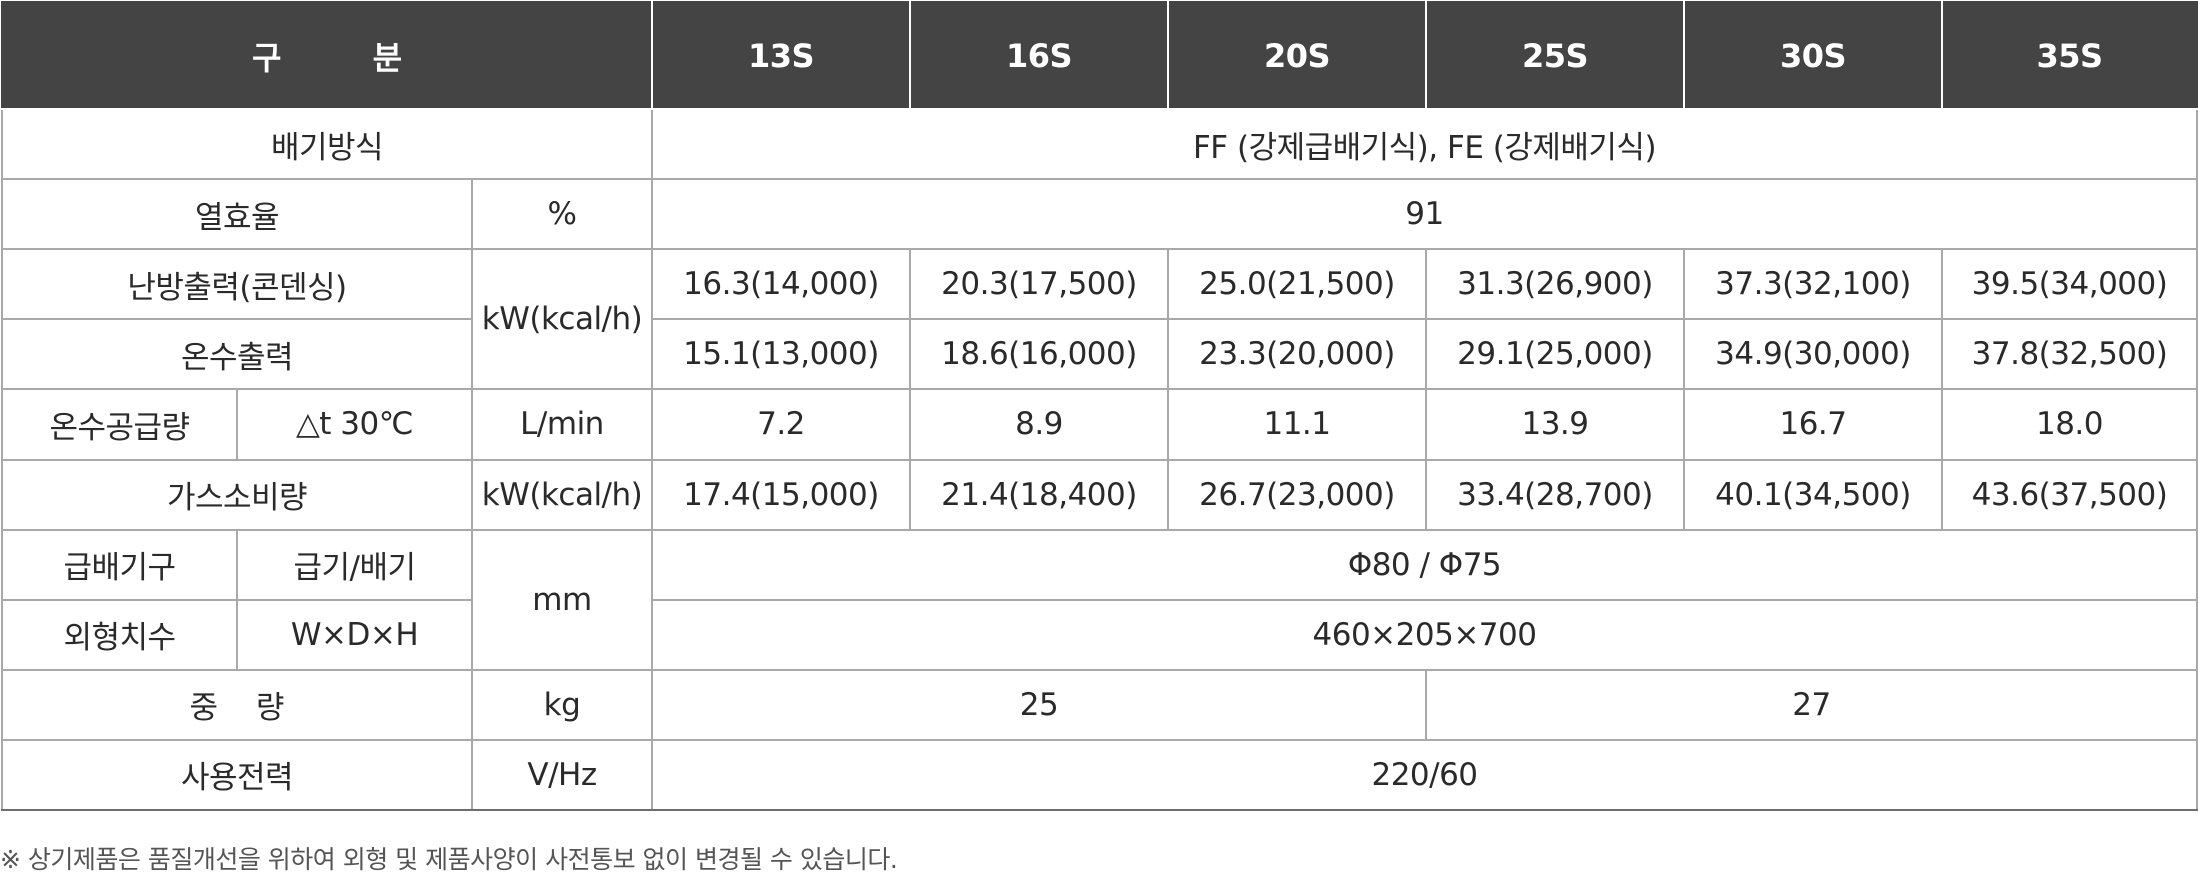 This screenshot has height=883, width=2198. Describe the element at coordinates (781, 284) in the screenshot. I see `table-cell: 16.3(14,000)` at that location.